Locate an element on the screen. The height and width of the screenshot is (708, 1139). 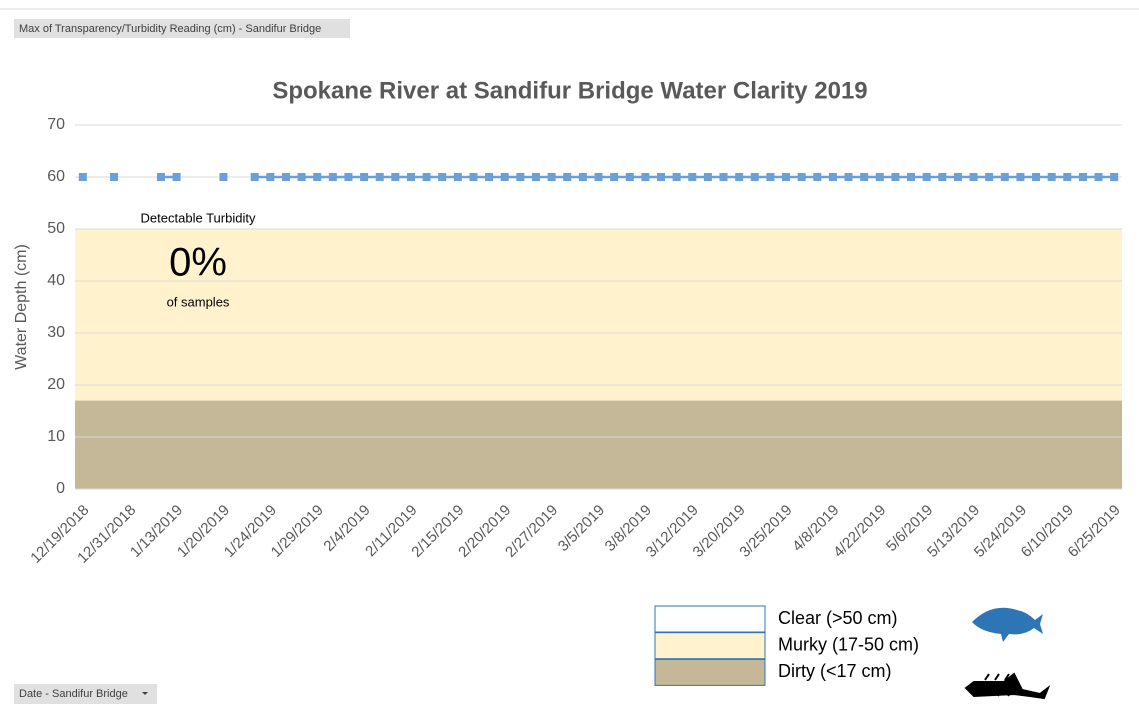
y-tick-label: 10 is located at coordinates (56, 436).